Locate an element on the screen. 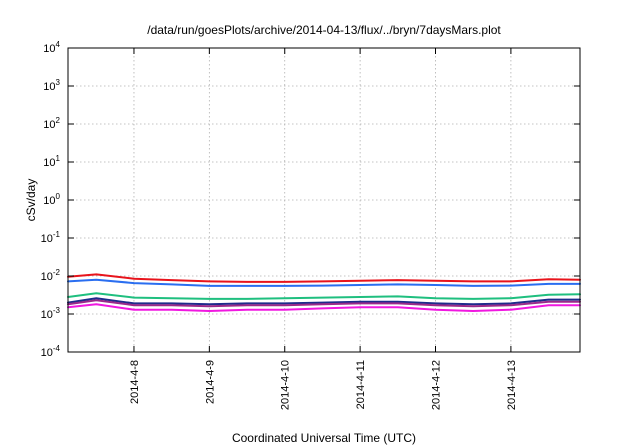  series-layer is located at coordinates (324, 292).